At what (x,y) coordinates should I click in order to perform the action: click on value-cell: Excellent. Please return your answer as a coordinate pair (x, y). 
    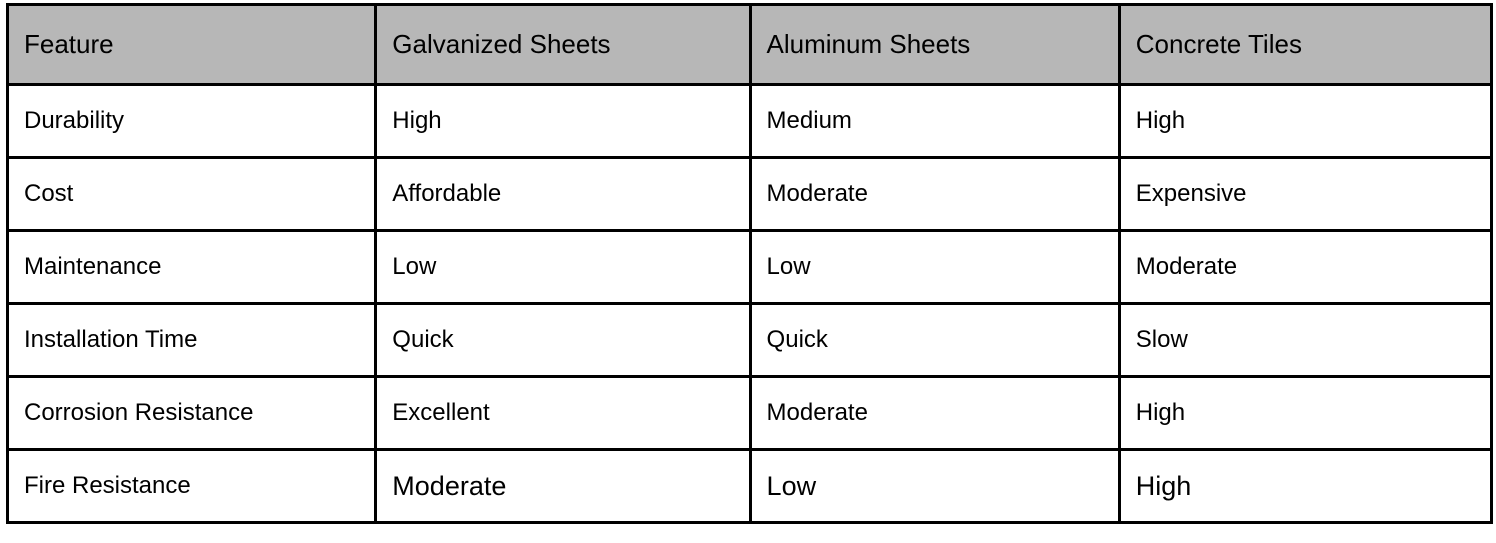
    Looking at the image, I should click on (563, 413).